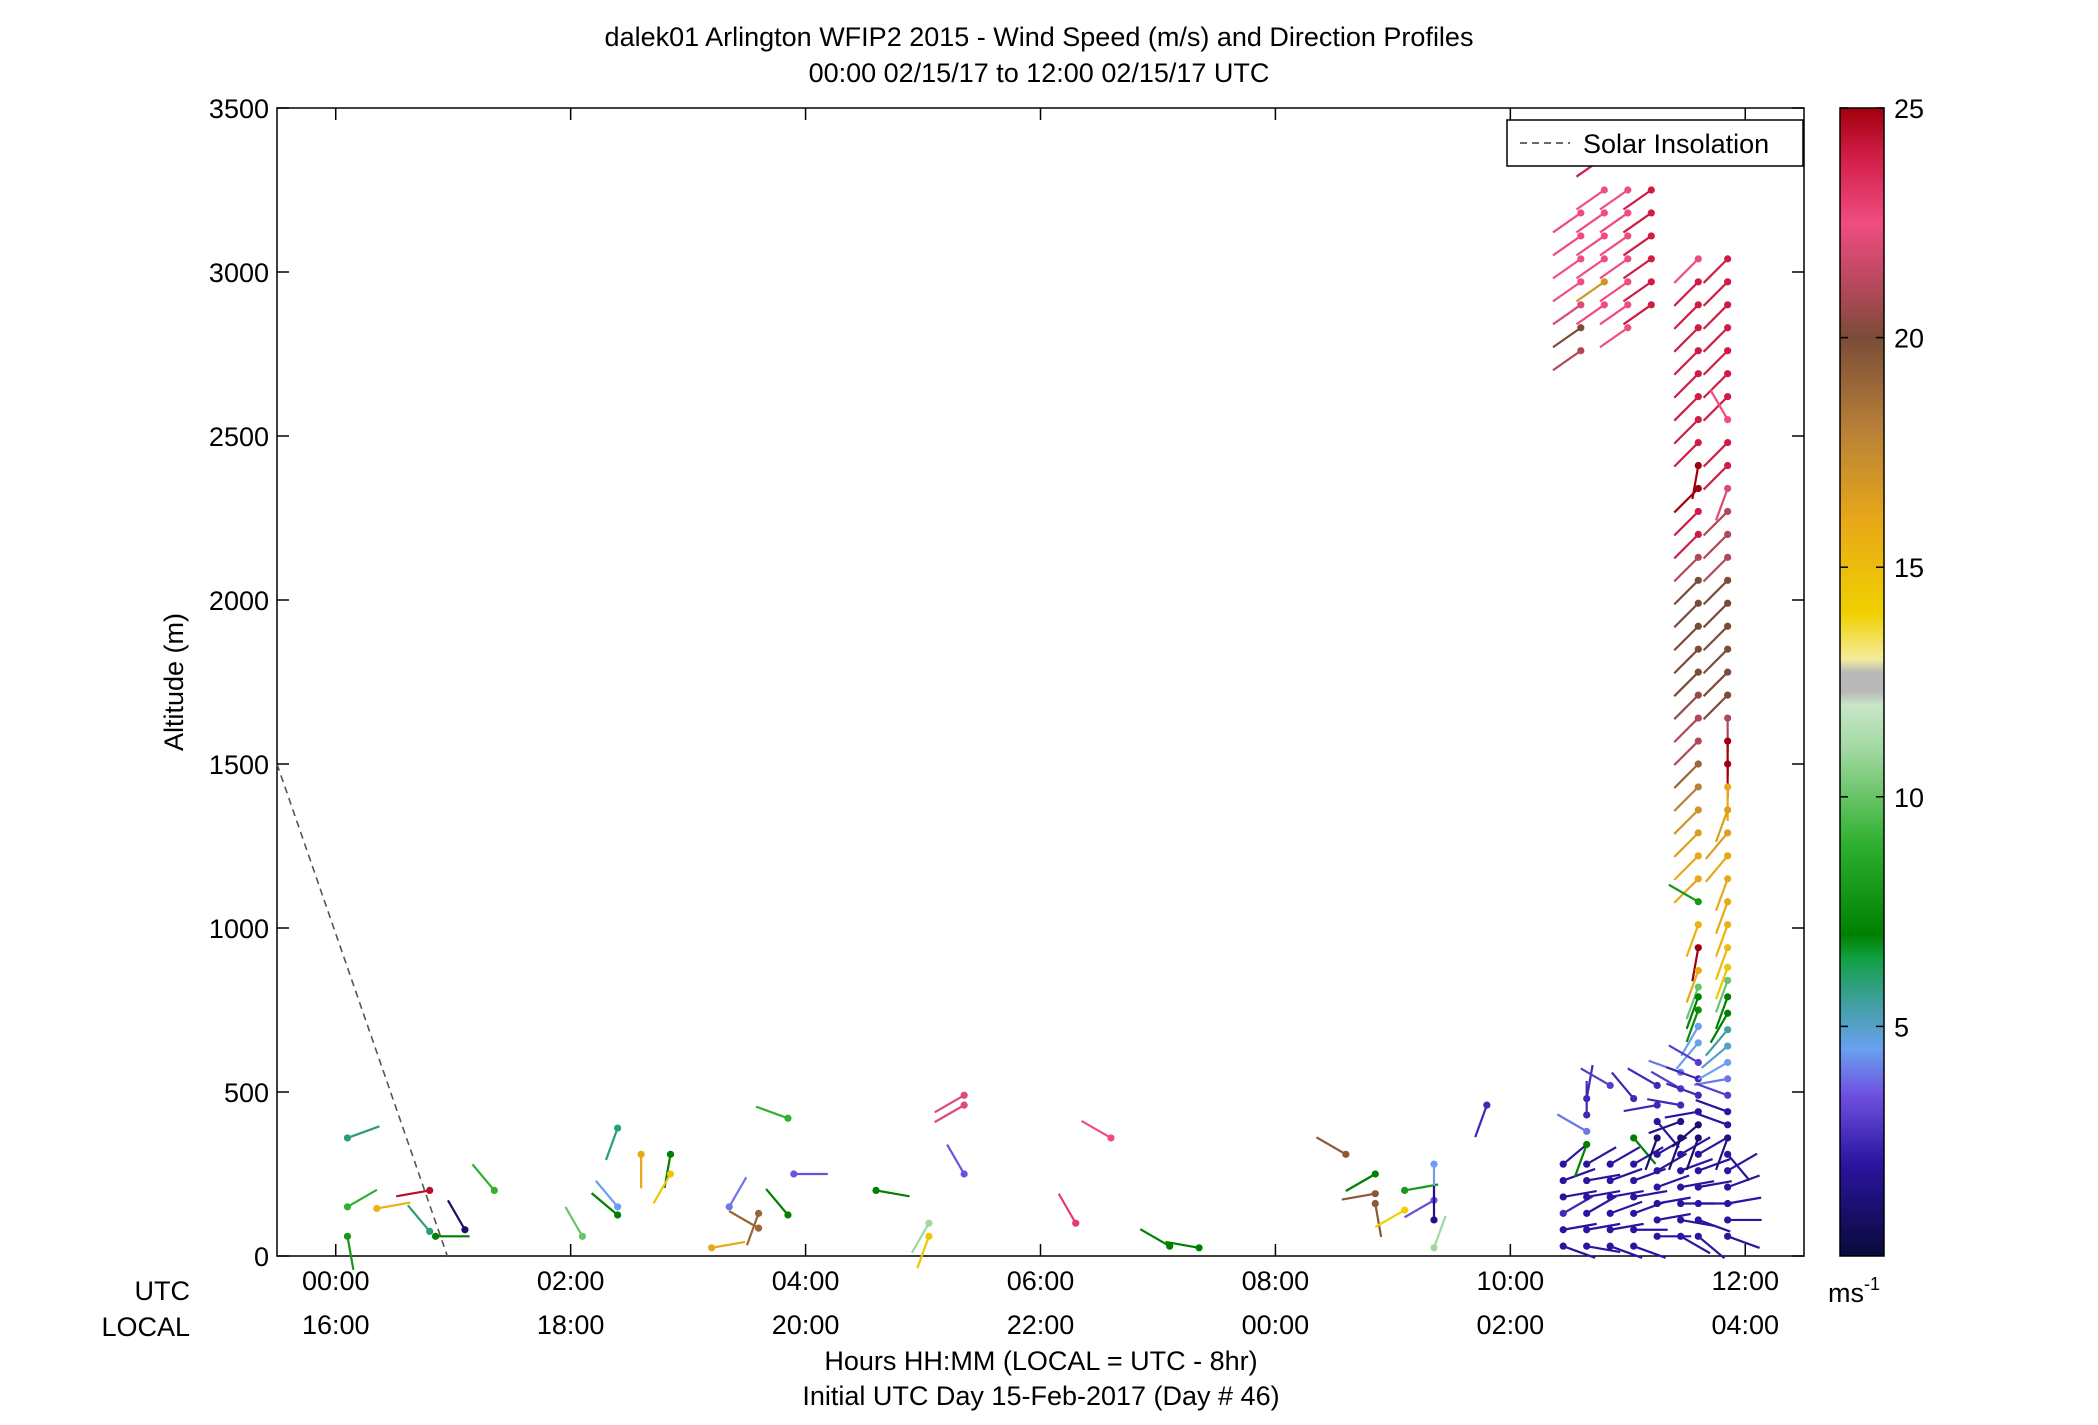 The width and height of the screenshot is (2098, 1425). What do you see at coordinates (1909, 568) in the screenshot?
I see `colorbar-tick-label: 15` at bounding box center [1909, 568].